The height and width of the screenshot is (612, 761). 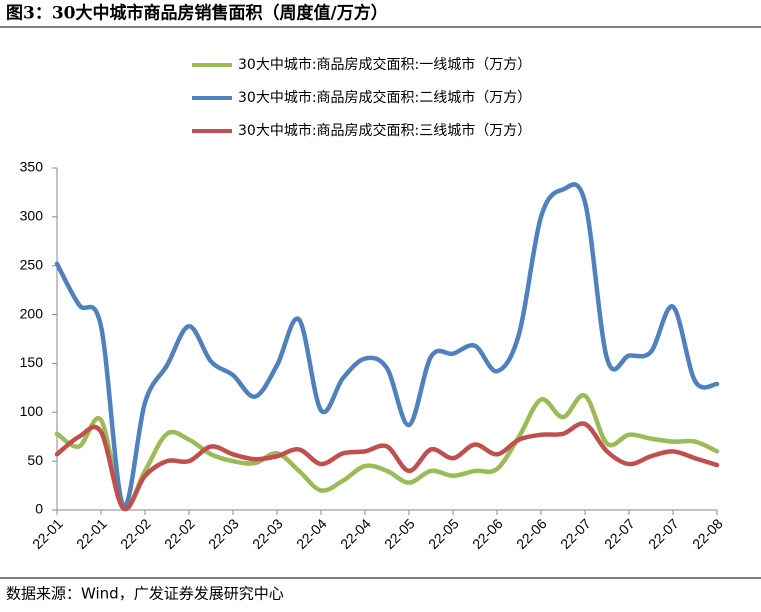 What do you see at coordinates (384, 130) in the screenshot?
I see `legend-label: 30大中城市:商品房成交面积:三线城市（万方）` at bounding box center [384, 130].